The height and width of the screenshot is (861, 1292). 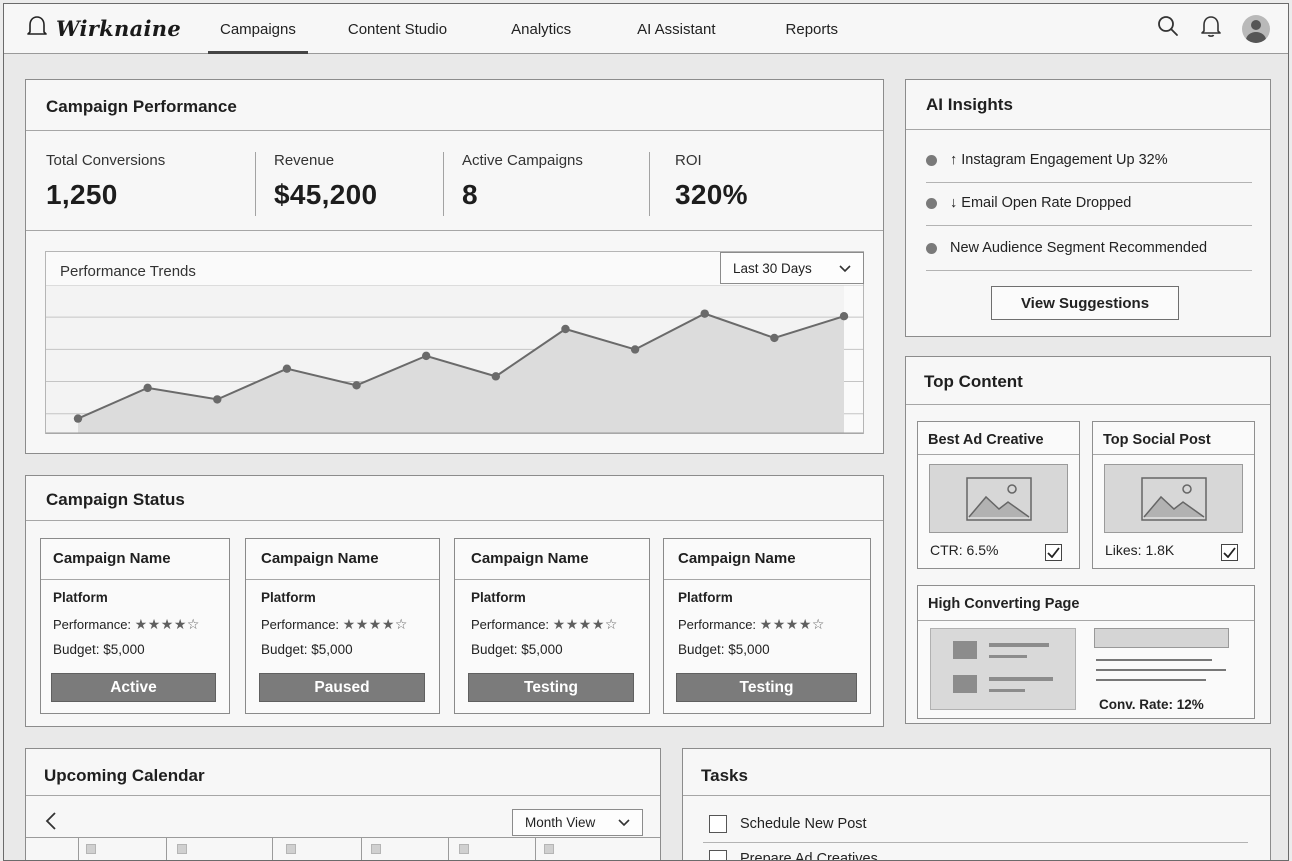 What do you see at coordinates (304, 160) in the screenshot?
I see `kpi-label: Revenue` at bounding box center [304, 160].